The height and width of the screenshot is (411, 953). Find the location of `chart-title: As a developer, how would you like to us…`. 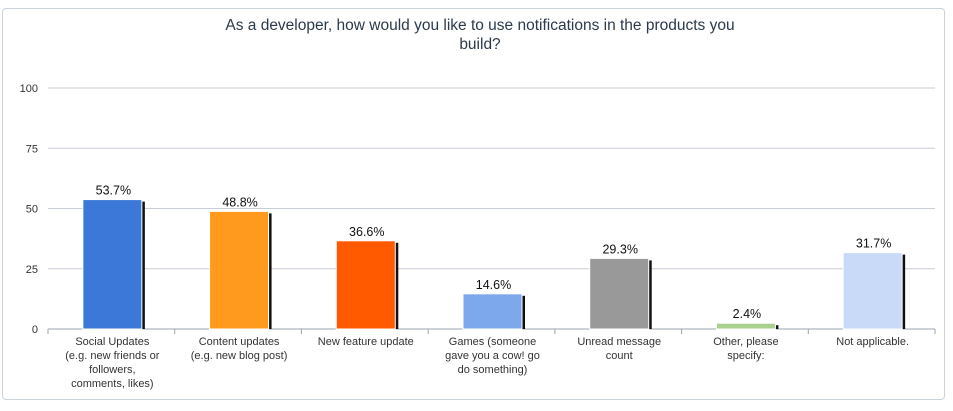

chart-title: As a developer, how would you like to us… is located at coordinates (480, 35).